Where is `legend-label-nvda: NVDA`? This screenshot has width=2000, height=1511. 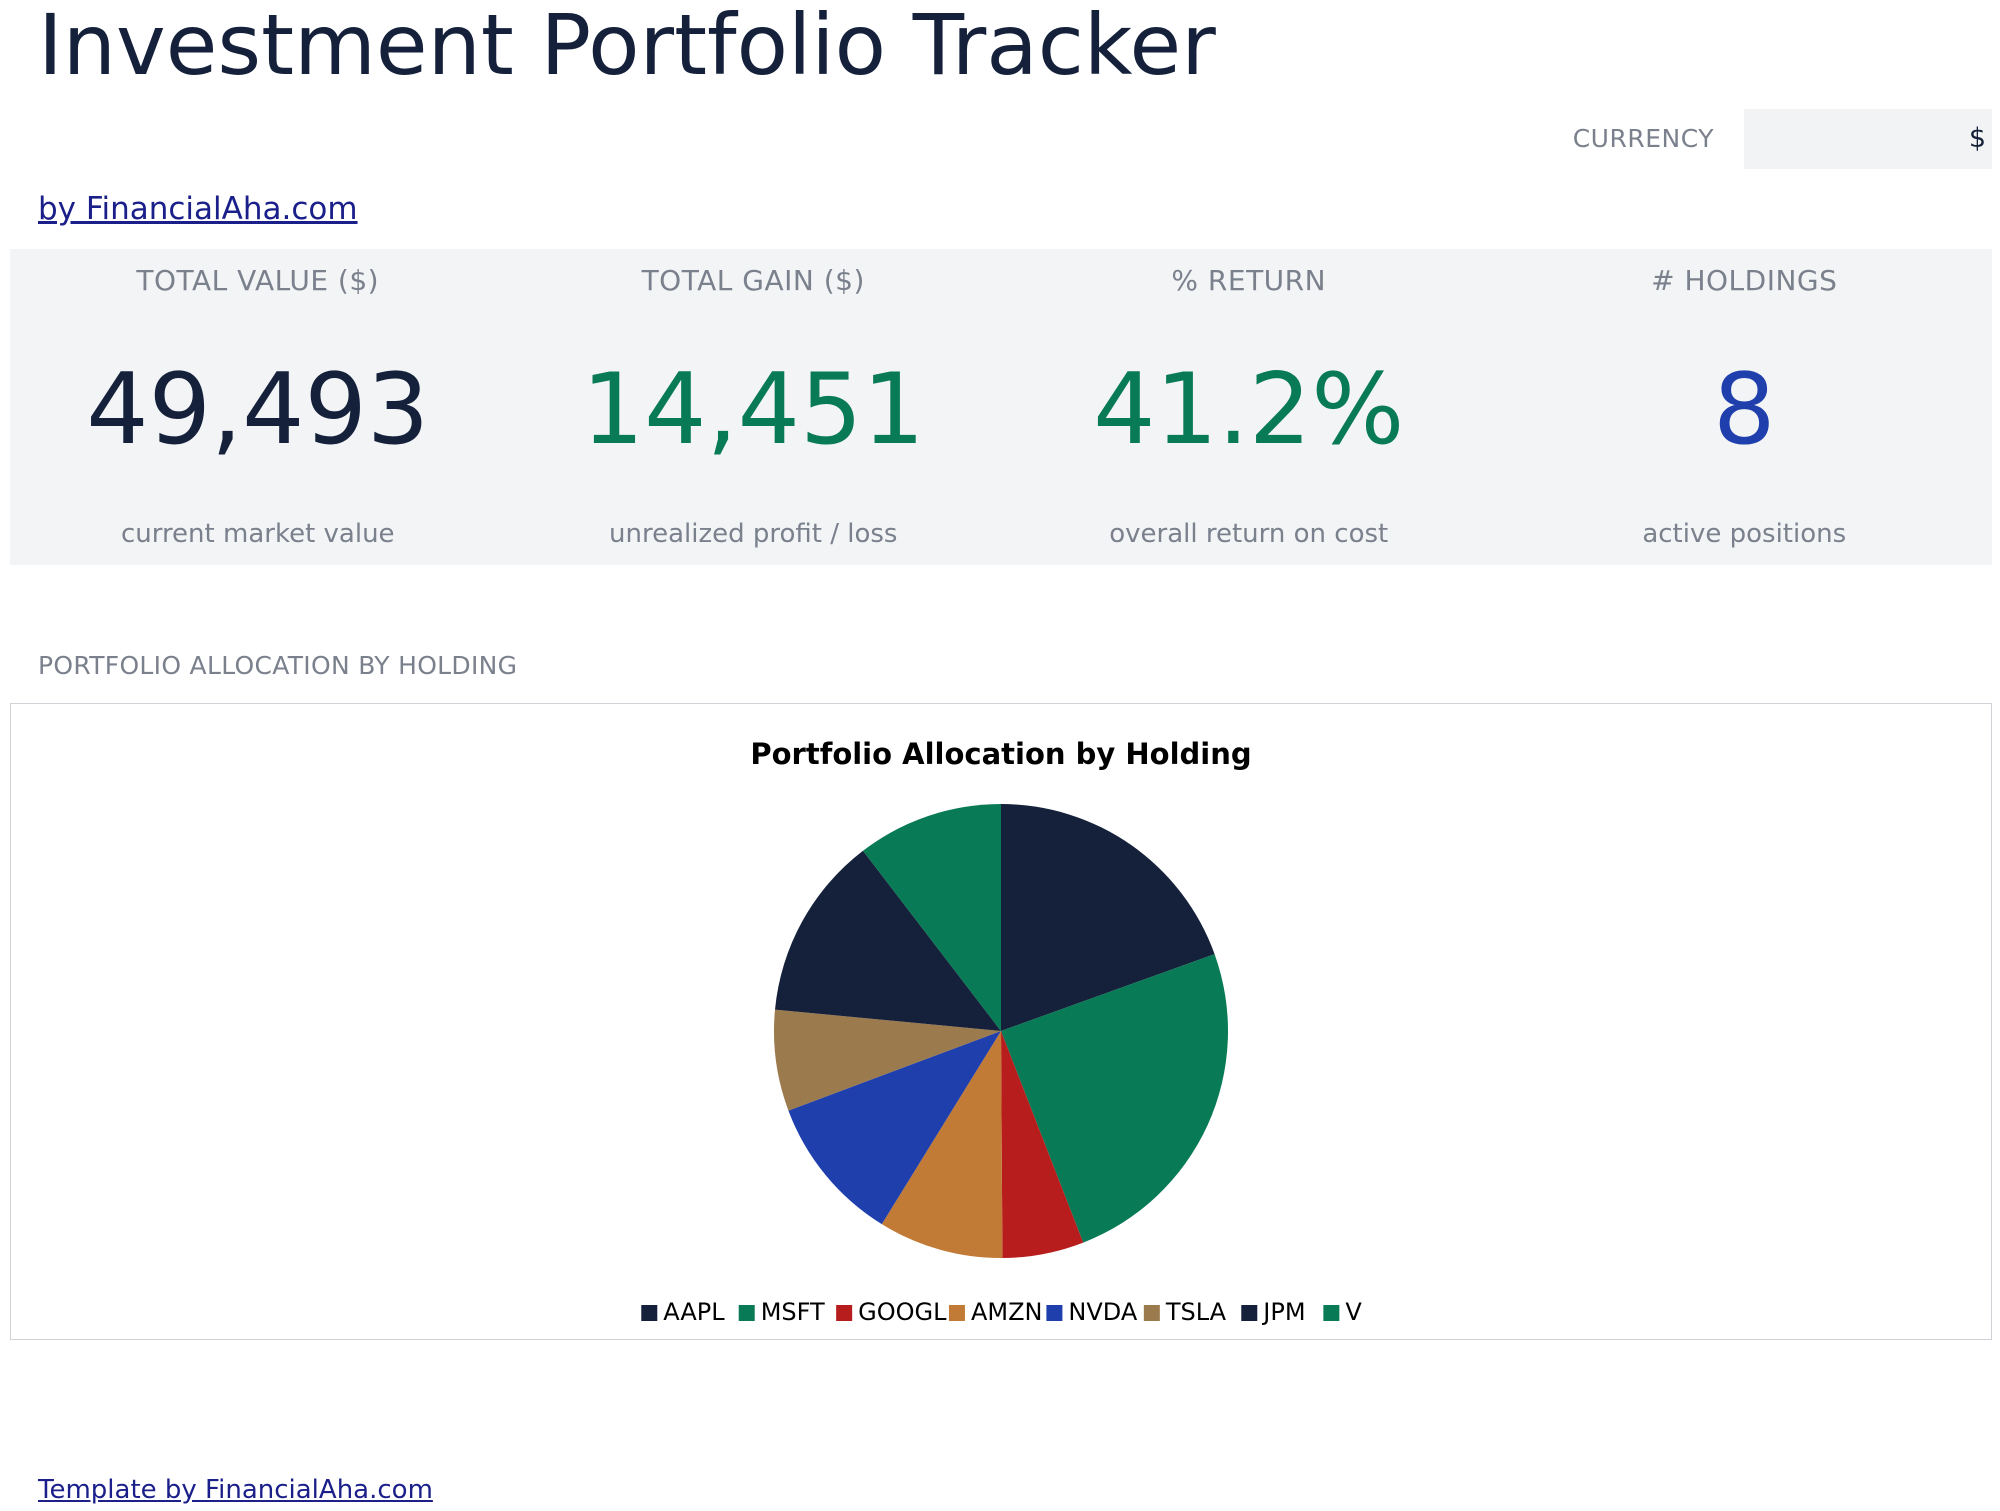
legend-label-nvda: NVDA is located at coordinates (1102, 1312).